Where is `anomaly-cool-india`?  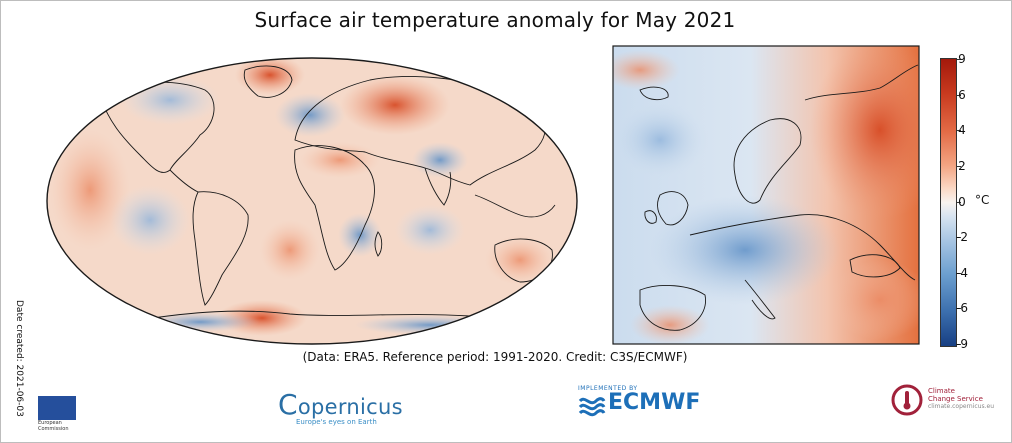 anomaly-cool-india is located at coordinates (440, 160).